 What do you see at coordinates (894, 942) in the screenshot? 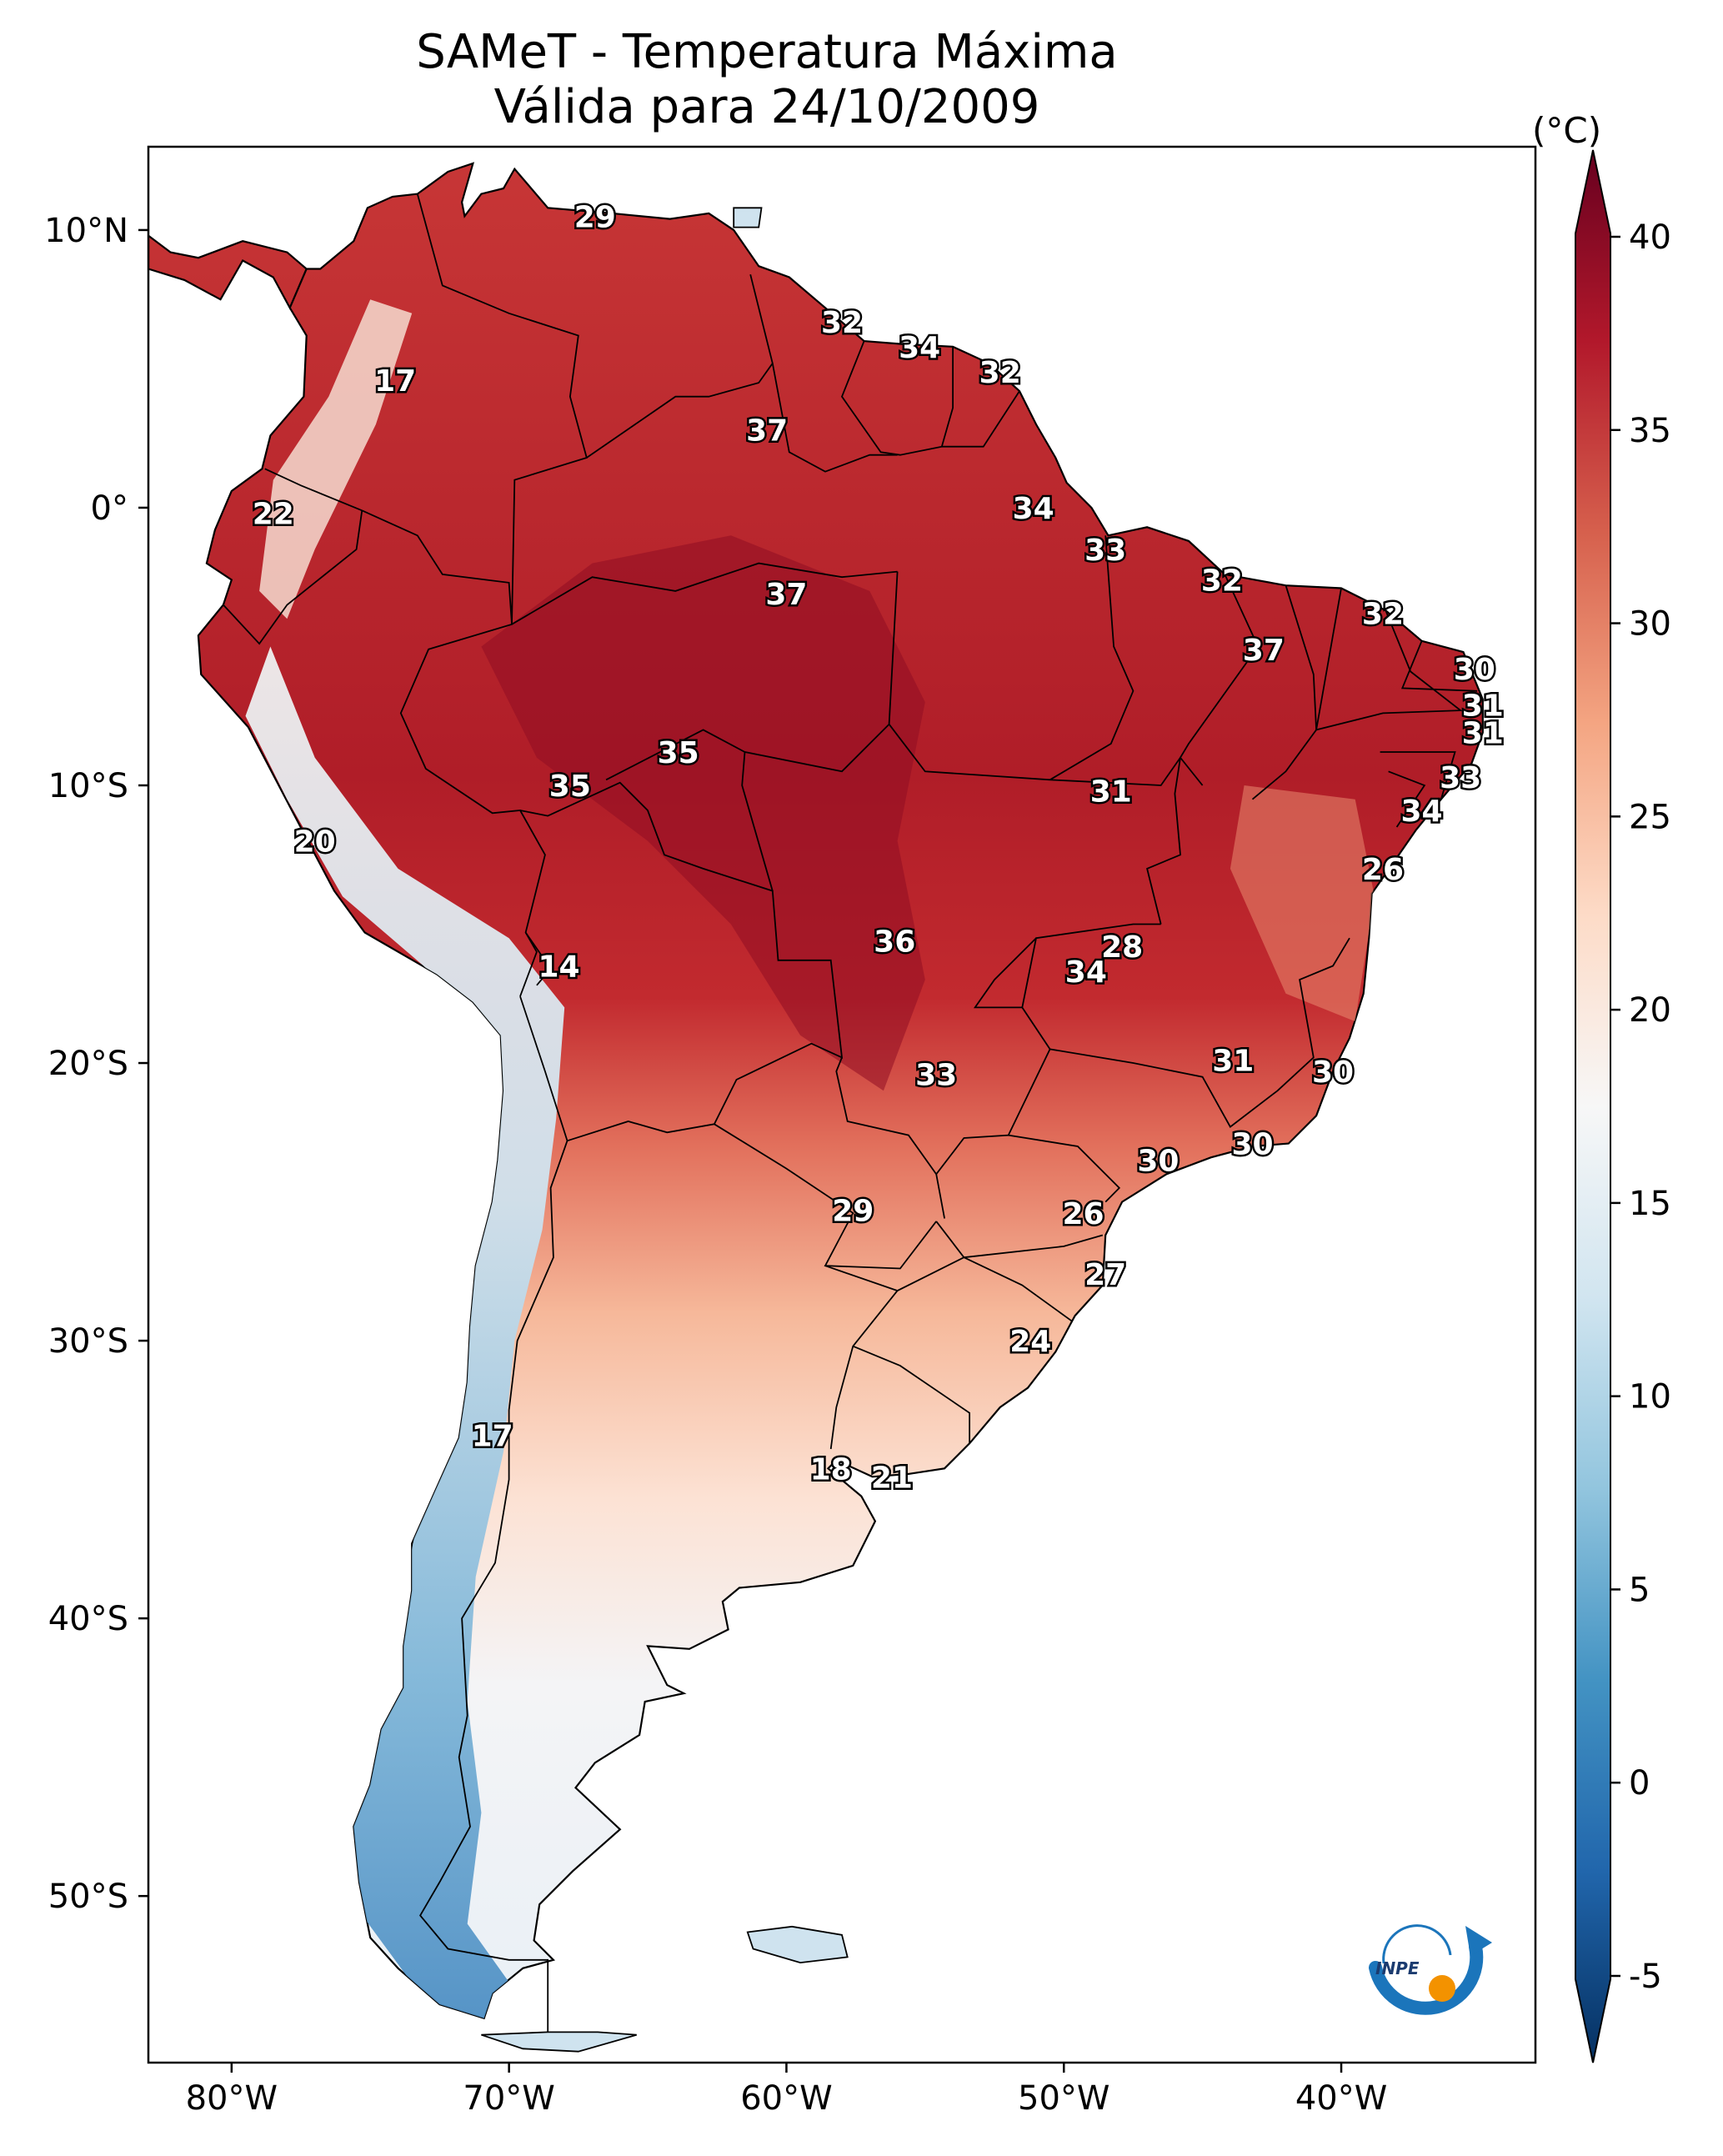
I see `temperature-label: 36` at bounding box center [894, 942].